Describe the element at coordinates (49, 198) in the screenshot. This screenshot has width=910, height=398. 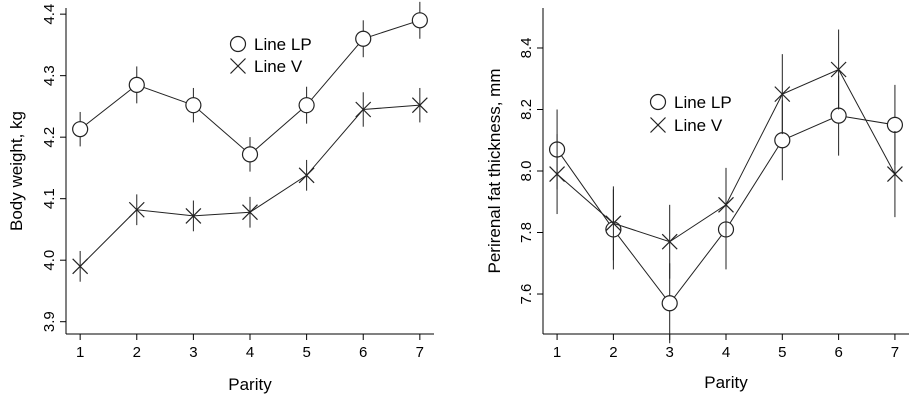
I see `y-tick-label: 4.1` at that location.